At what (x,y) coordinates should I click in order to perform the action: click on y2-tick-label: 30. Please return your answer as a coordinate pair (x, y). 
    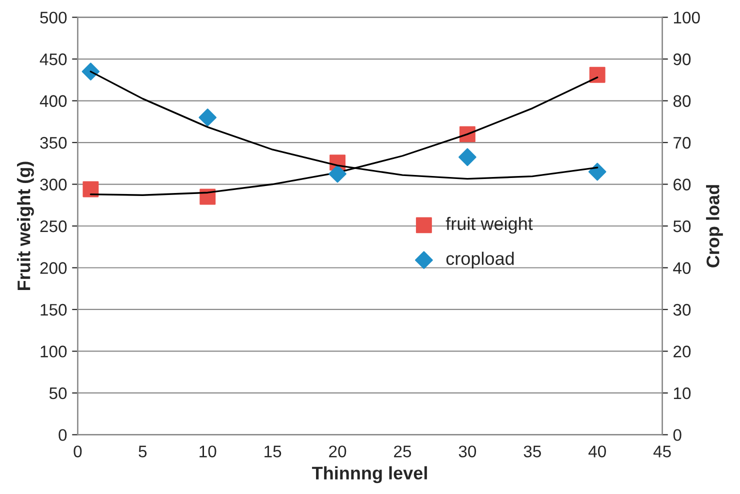
    Looking at the image, I should click on (682, 310).